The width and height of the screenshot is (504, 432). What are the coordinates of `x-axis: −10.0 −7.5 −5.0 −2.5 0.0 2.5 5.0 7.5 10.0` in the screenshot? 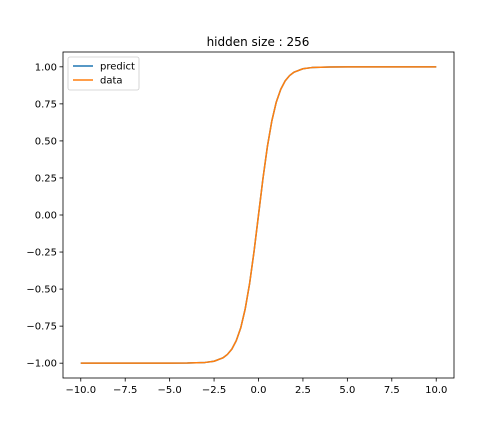 It's located at (256, 387).